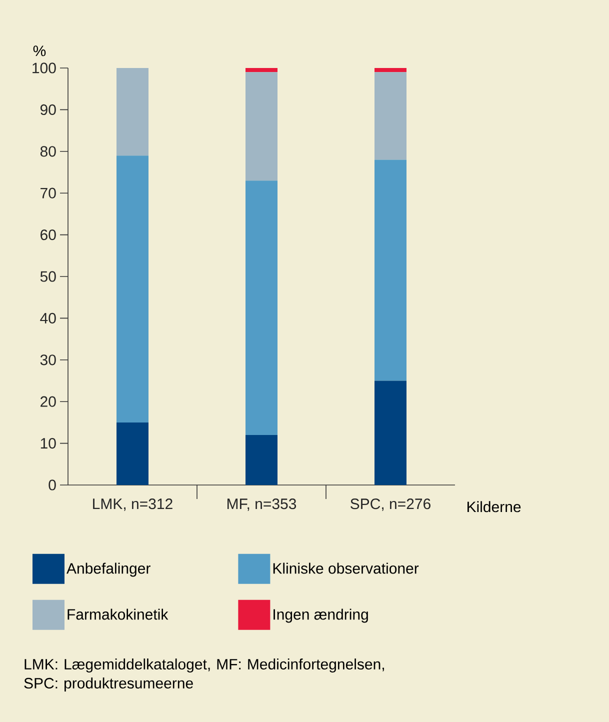 The image size is (609, 722). I want to click on y-tick-label: 0, so click(52, 485).